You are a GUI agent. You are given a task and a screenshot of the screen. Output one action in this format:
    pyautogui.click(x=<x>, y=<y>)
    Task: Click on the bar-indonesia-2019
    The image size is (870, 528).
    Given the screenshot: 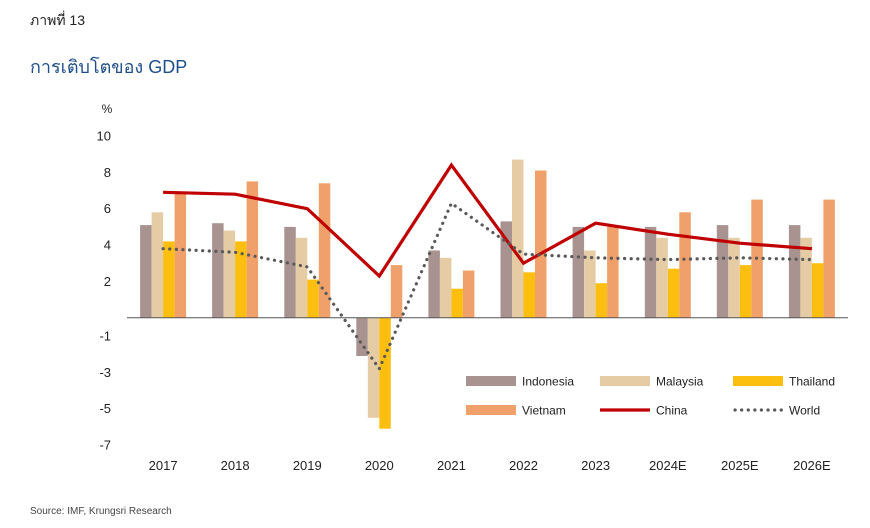 What is the action you would take?
    pyautogui.click(x=290, y=272)
    